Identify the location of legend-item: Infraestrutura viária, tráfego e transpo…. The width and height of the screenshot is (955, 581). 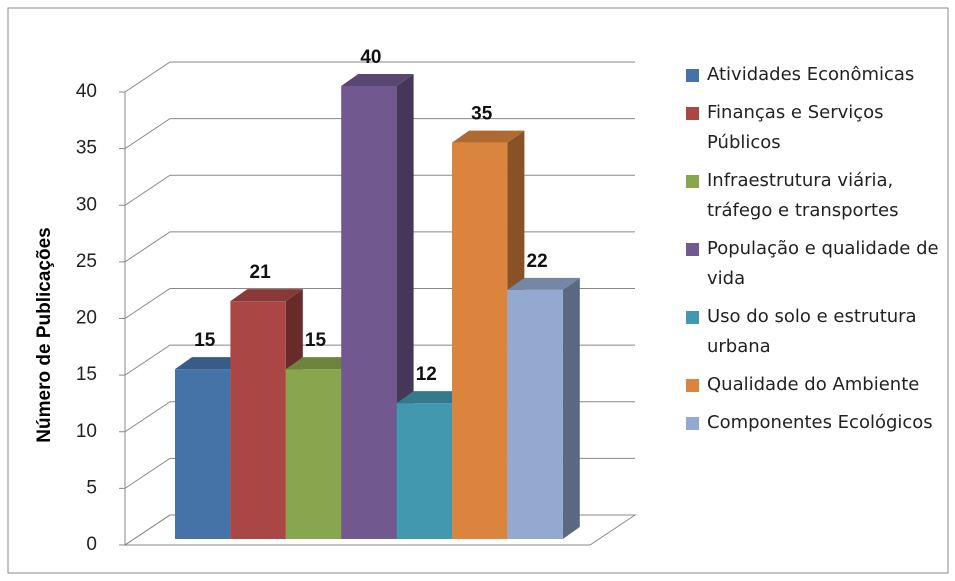
(816, 196).